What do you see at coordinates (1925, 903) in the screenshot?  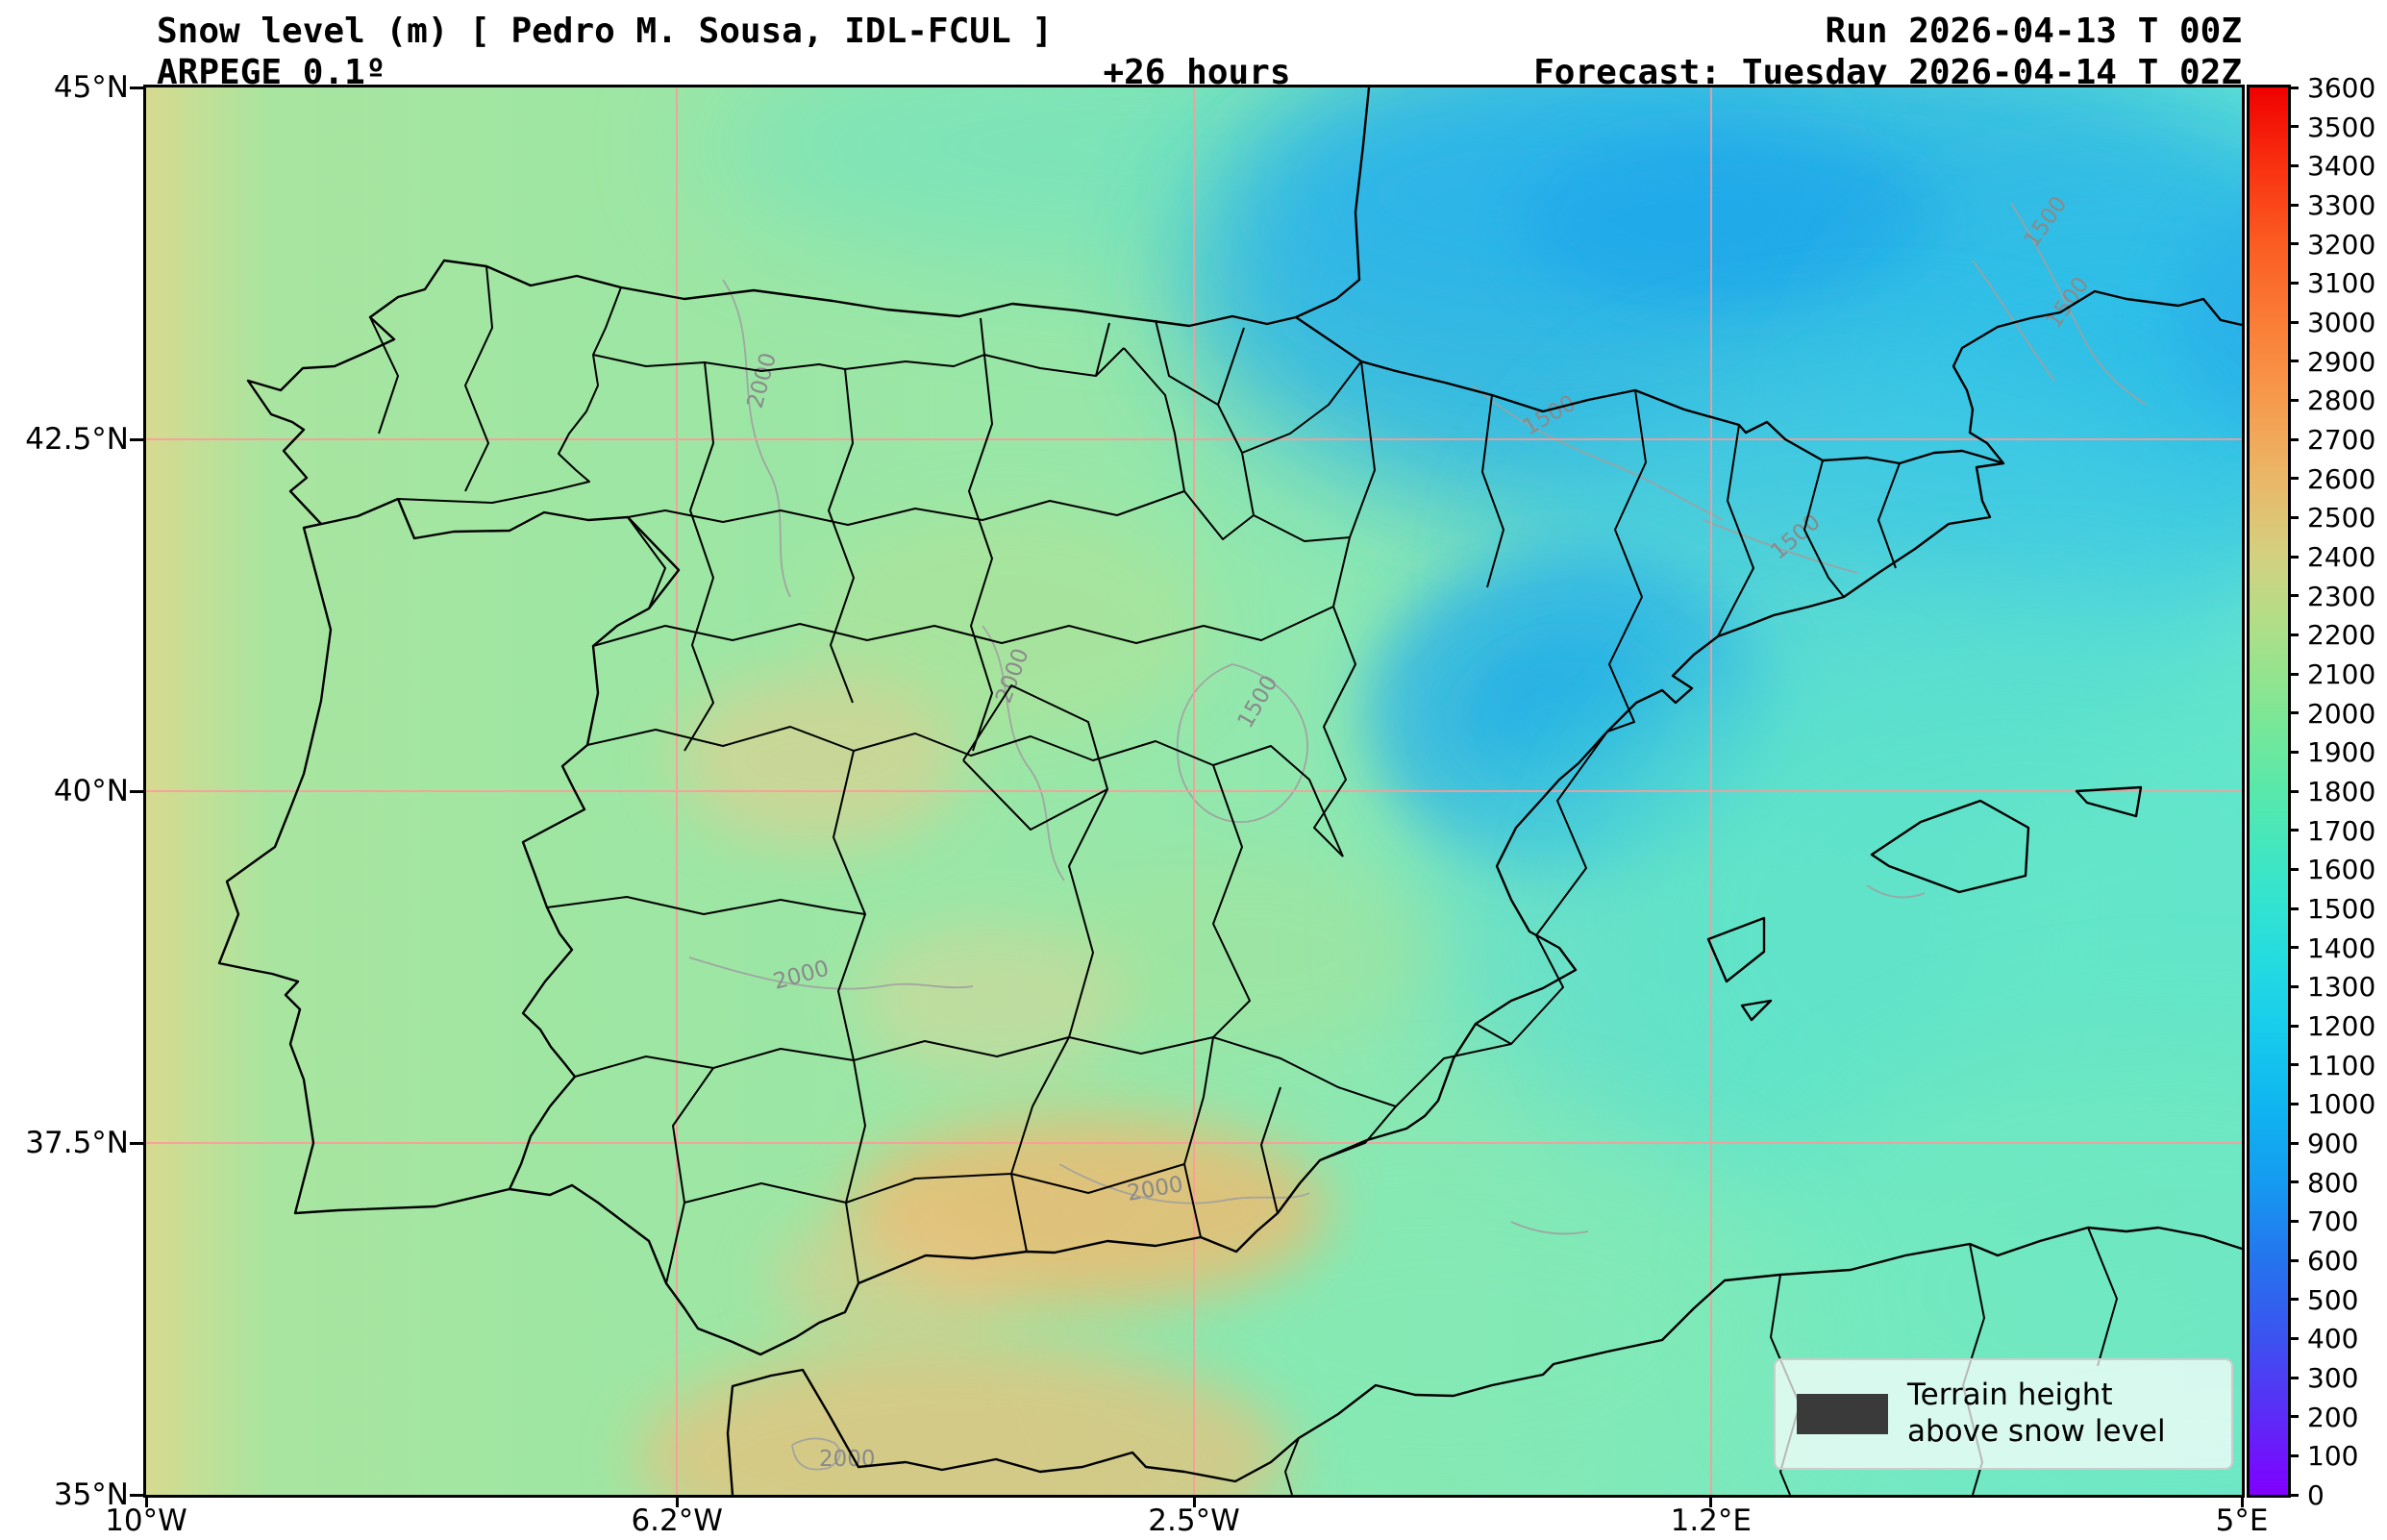 I see `balearic-islands` at bounding box center [1925, 903].